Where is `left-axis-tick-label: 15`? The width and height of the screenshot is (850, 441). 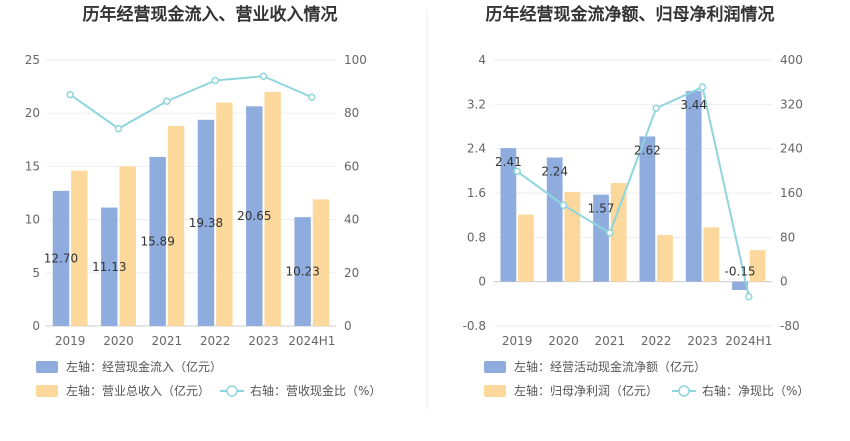 left-axis-tick-label: 15 is located at coordinates (32, 166).